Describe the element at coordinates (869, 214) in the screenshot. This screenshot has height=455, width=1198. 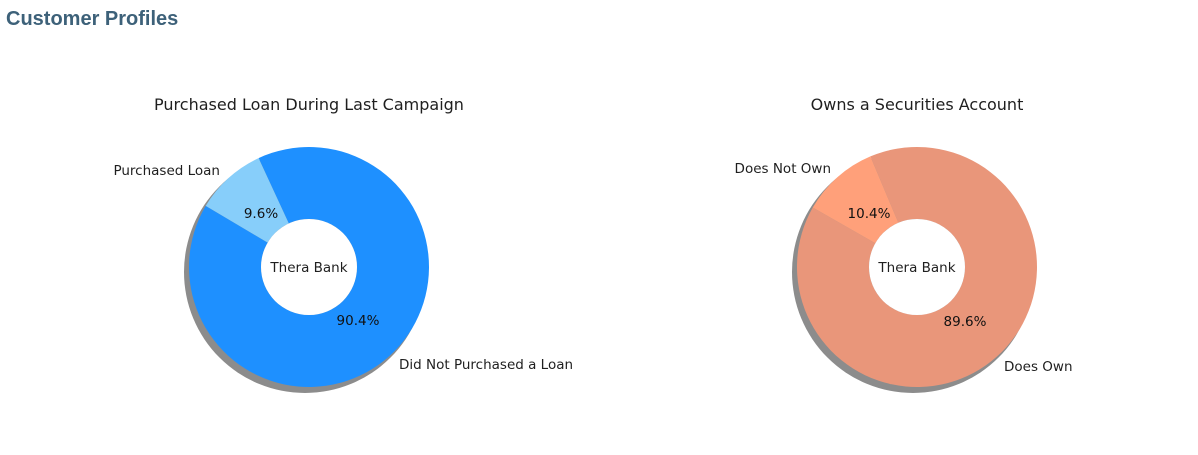
I see `percentage-label: 10.4%` at that location.